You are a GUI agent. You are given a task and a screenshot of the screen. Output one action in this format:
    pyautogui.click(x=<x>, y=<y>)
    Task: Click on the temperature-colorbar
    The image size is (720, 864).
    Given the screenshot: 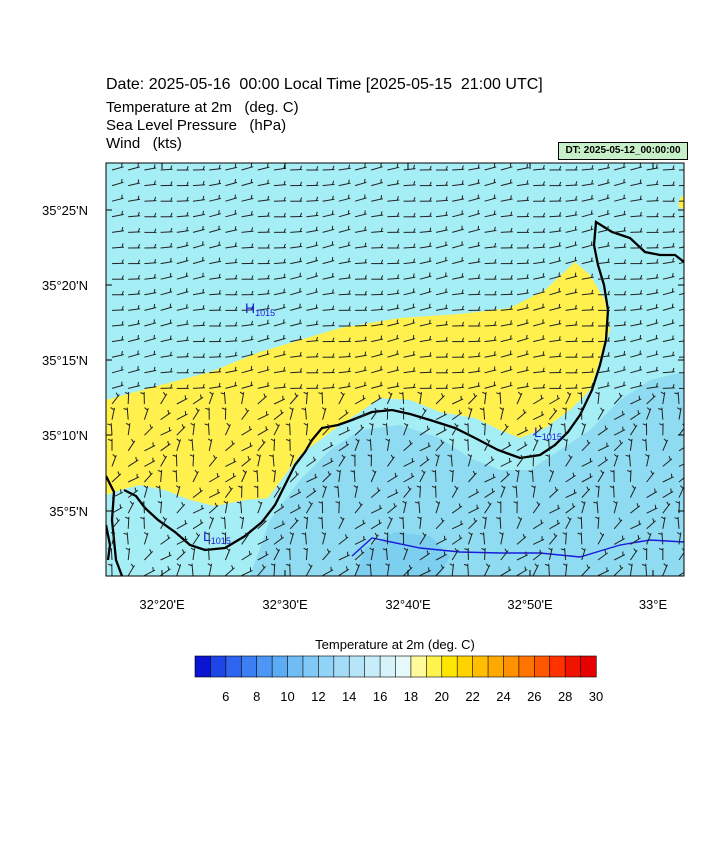 What is the action you would take?
    pyautogui.click(x=395, y=666)
    